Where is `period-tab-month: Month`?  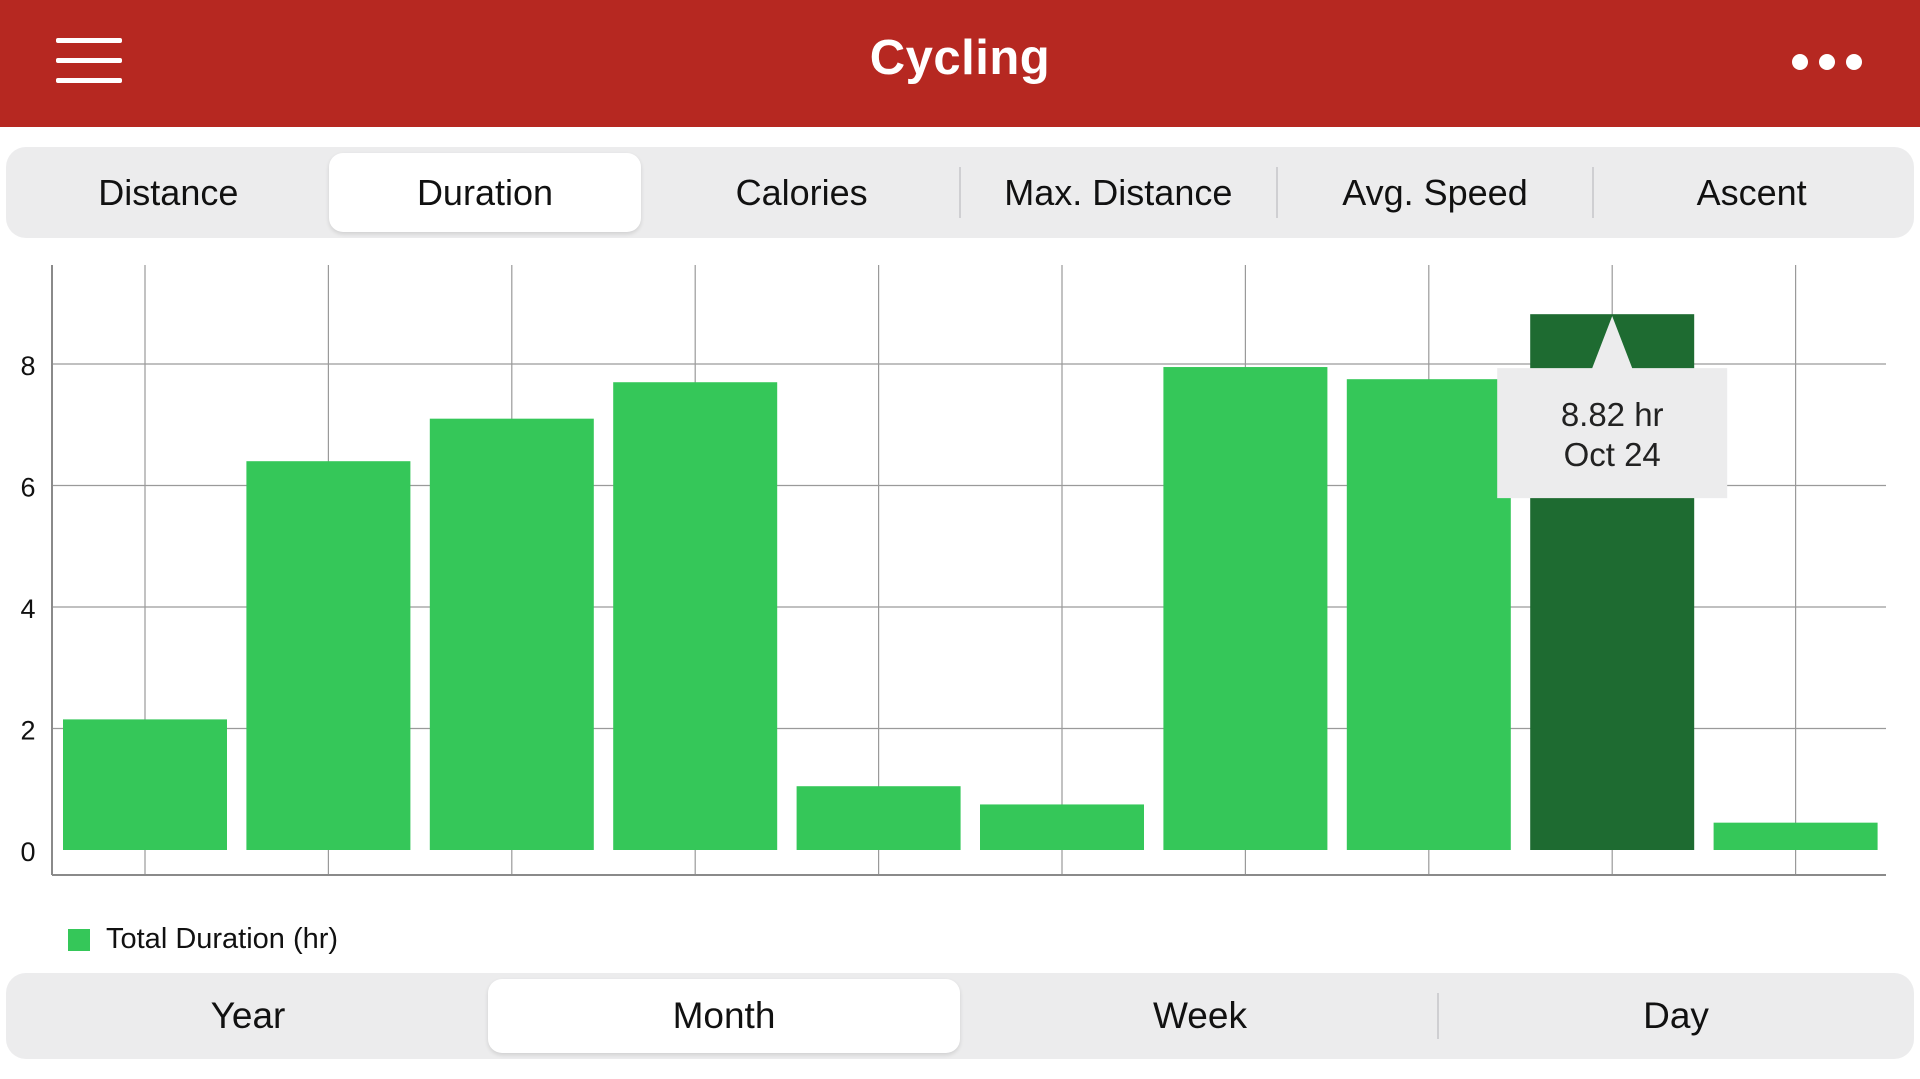 period-tab-month: Month is located at coordinates (724, 1016).